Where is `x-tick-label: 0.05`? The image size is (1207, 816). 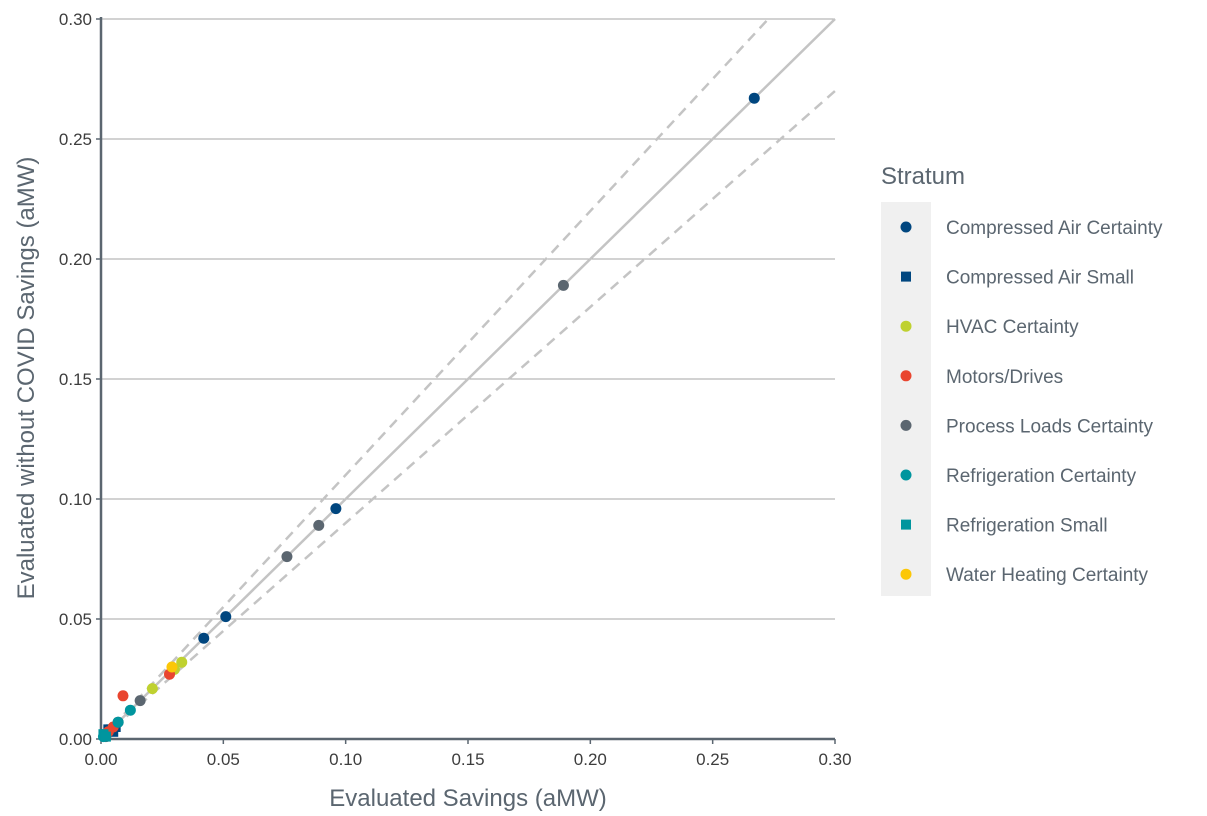 x-tick-label: 0.05 is located at coordinates (223, 759).